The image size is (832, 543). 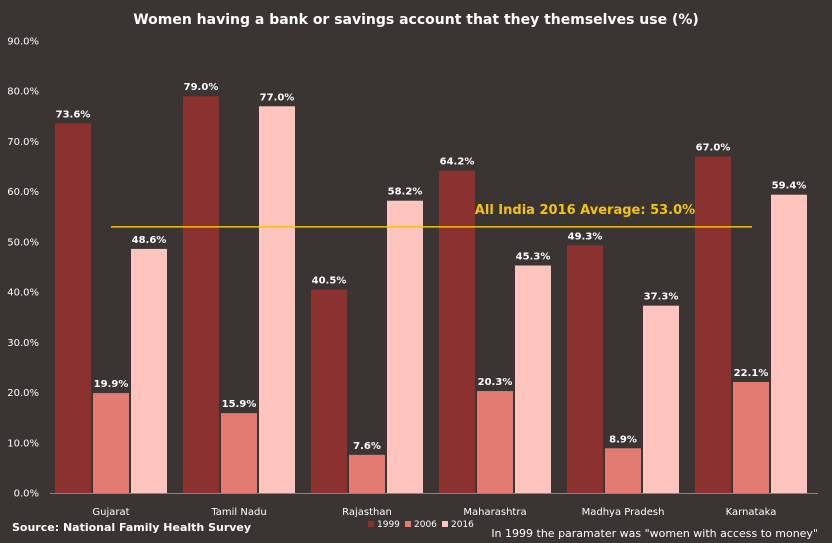 What do you see at coordinates (425, 525) in the screenshot?
I see `legend-label: 2006` at bounding box center [425, 525].